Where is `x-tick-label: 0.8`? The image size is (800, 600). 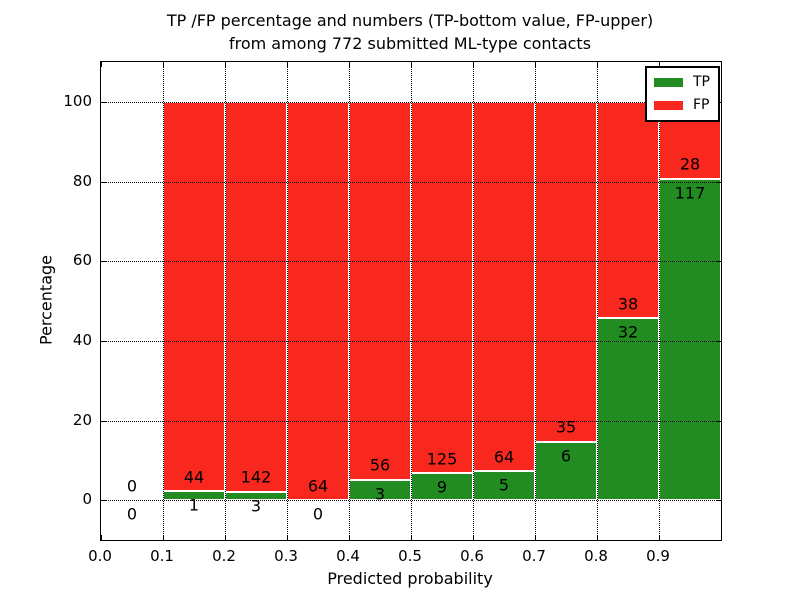
x-tick-label: 0.8 is located at coordinates (596, 556).